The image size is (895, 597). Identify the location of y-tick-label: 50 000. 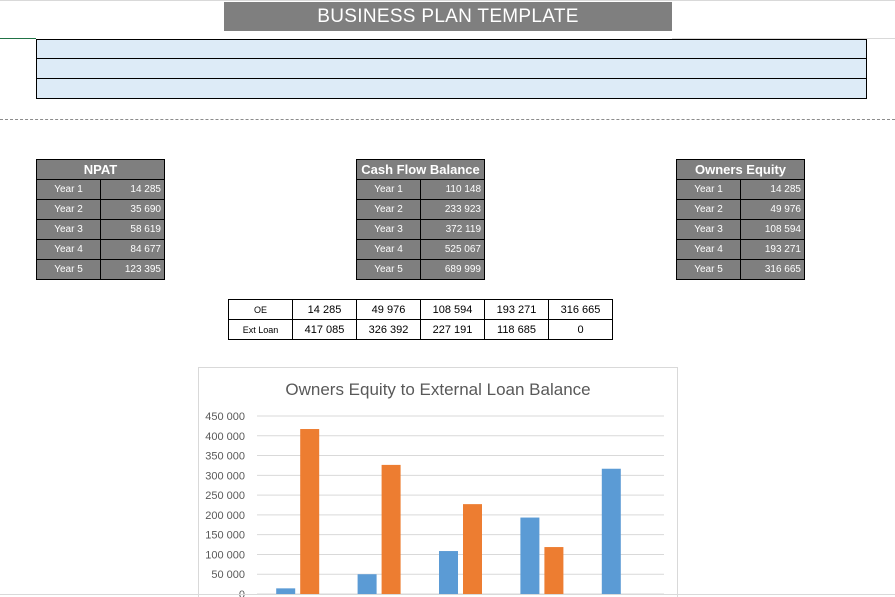
(228, 575).